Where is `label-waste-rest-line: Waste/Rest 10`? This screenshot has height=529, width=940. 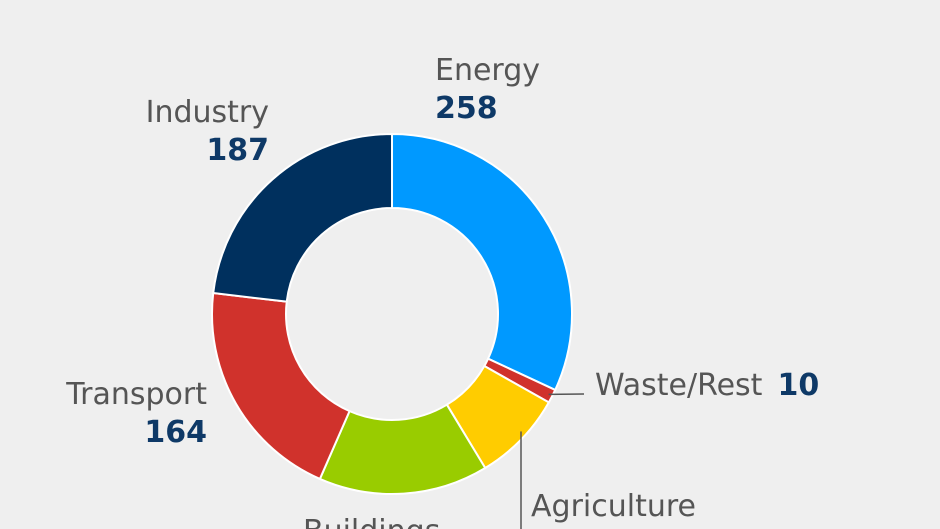 label-waste-rest-line: Waste/Rest 10 is located at coordinates (707, 385).